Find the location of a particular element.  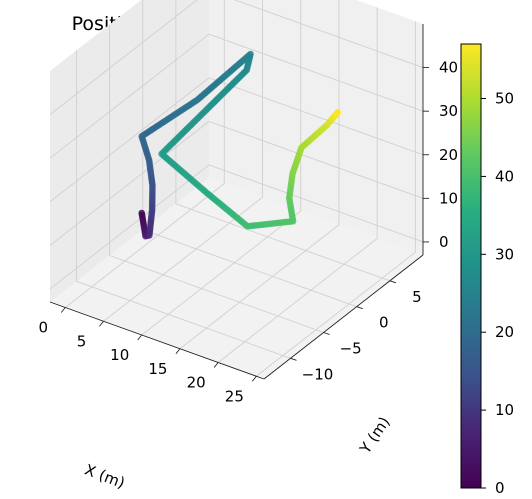

colorbar-ticks: 0 10 20 30 40 50 is located at coordinates (497, 293).